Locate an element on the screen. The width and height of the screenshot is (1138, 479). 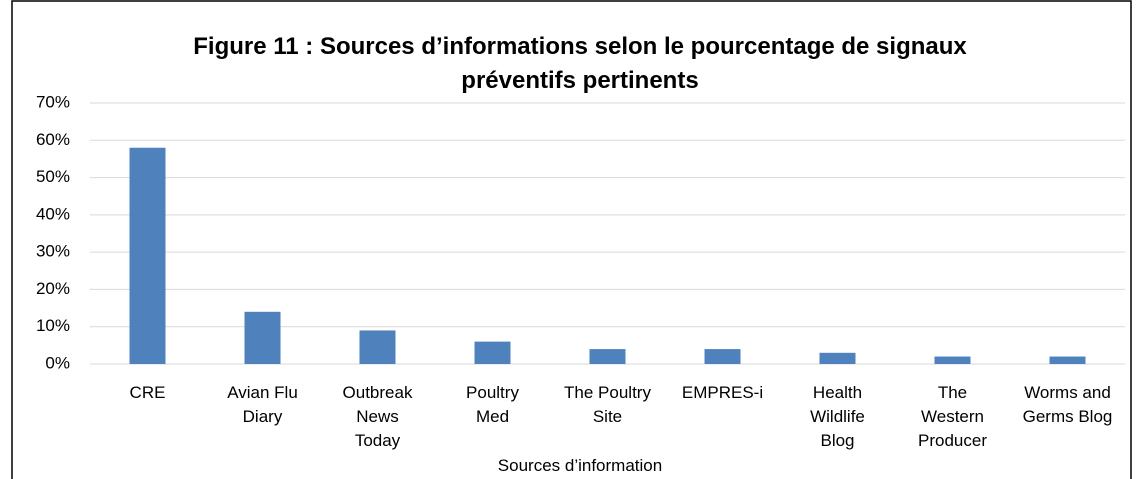
y-tick-label: 50% is located at coordinates (53, 176).